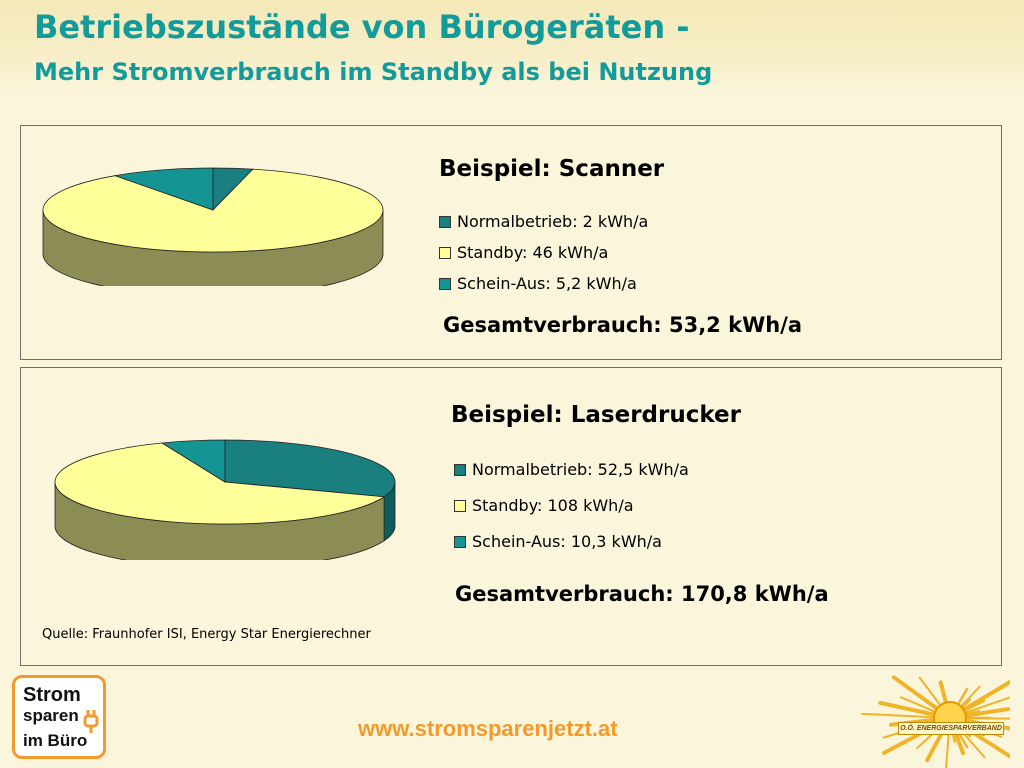 The image size is (1024, 768). What do you see at coordinates (91, 721) in the screenshot?
I see `plug-icon` at bounding box center [91, 721].